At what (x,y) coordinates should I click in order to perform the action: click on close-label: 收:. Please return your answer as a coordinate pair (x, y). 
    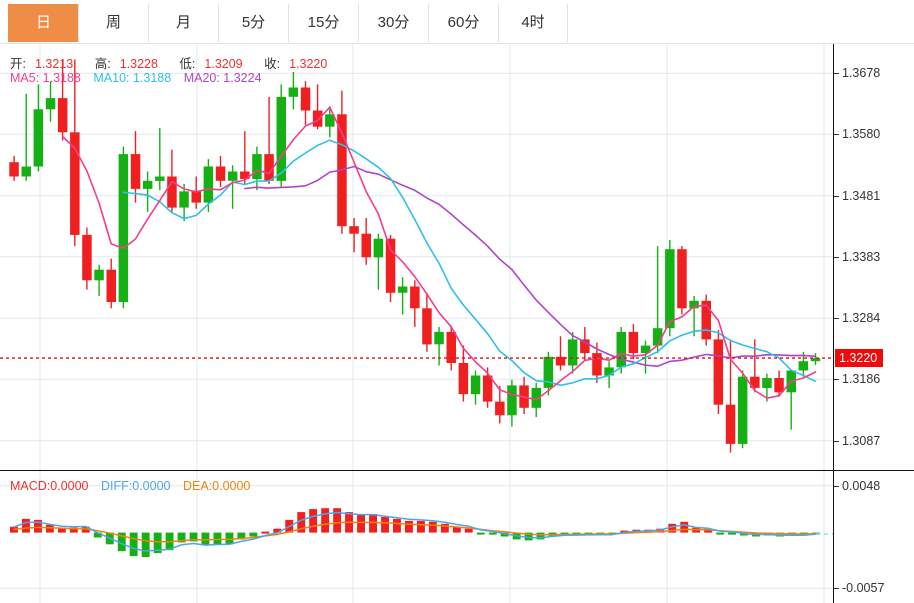
    Looking at the image, I should click on (272, 64).